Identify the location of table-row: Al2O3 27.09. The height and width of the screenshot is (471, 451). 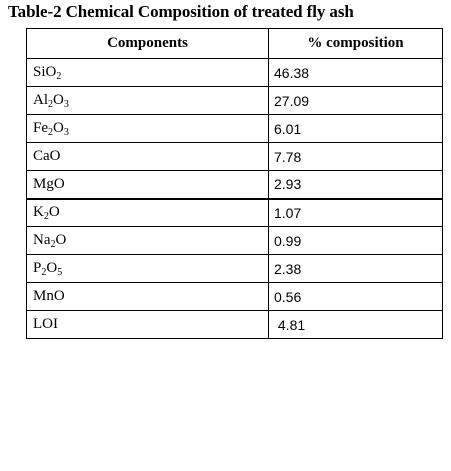
(234, 100).